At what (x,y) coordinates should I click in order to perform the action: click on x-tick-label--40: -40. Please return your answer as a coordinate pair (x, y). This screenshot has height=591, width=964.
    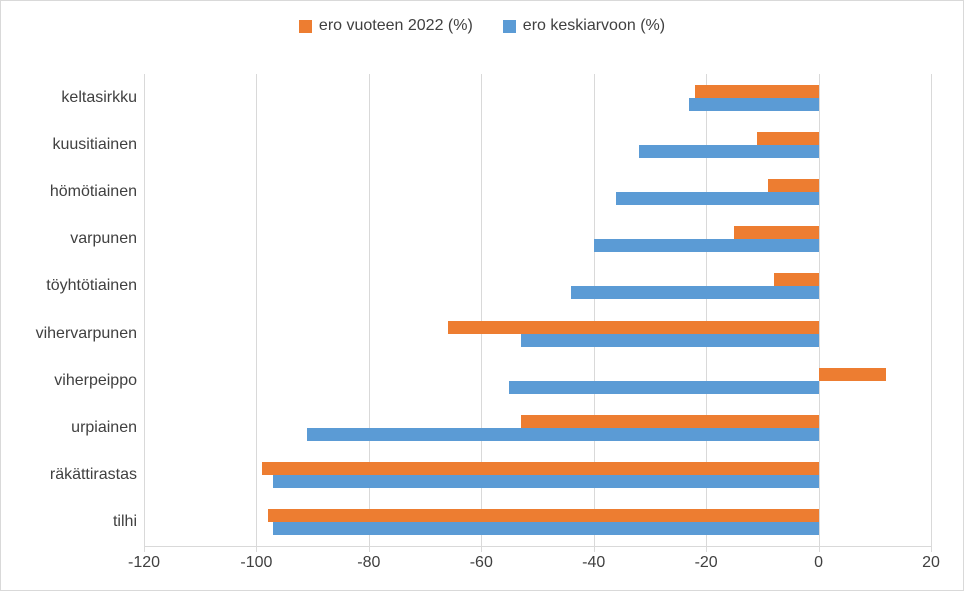
    Looking at the image, I should click on (594, 562).